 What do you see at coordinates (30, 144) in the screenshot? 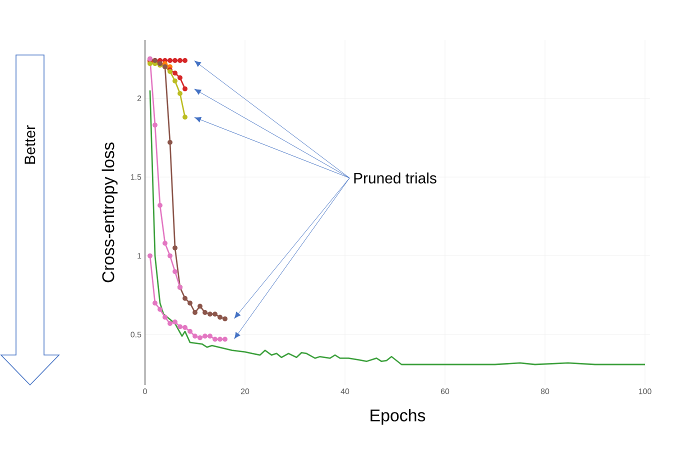
I see `text: Better` at bounding box center [30, 144].